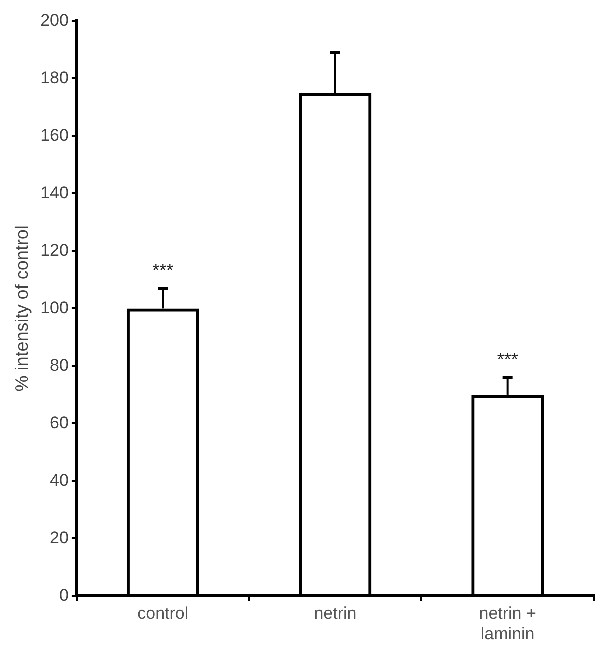 The width and height of the screenshot is (606, 659). I want to click on y-tick-label: 20, so click(59, 538).